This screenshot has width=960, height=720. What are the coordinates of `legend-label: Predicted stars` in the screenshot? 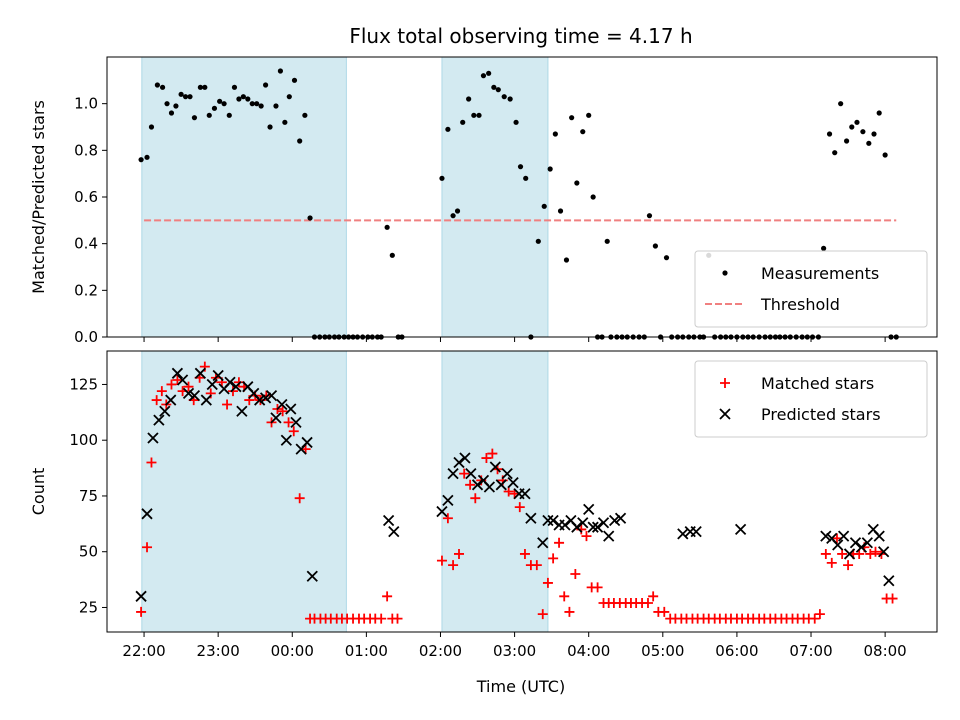 It's located at (821, 414).